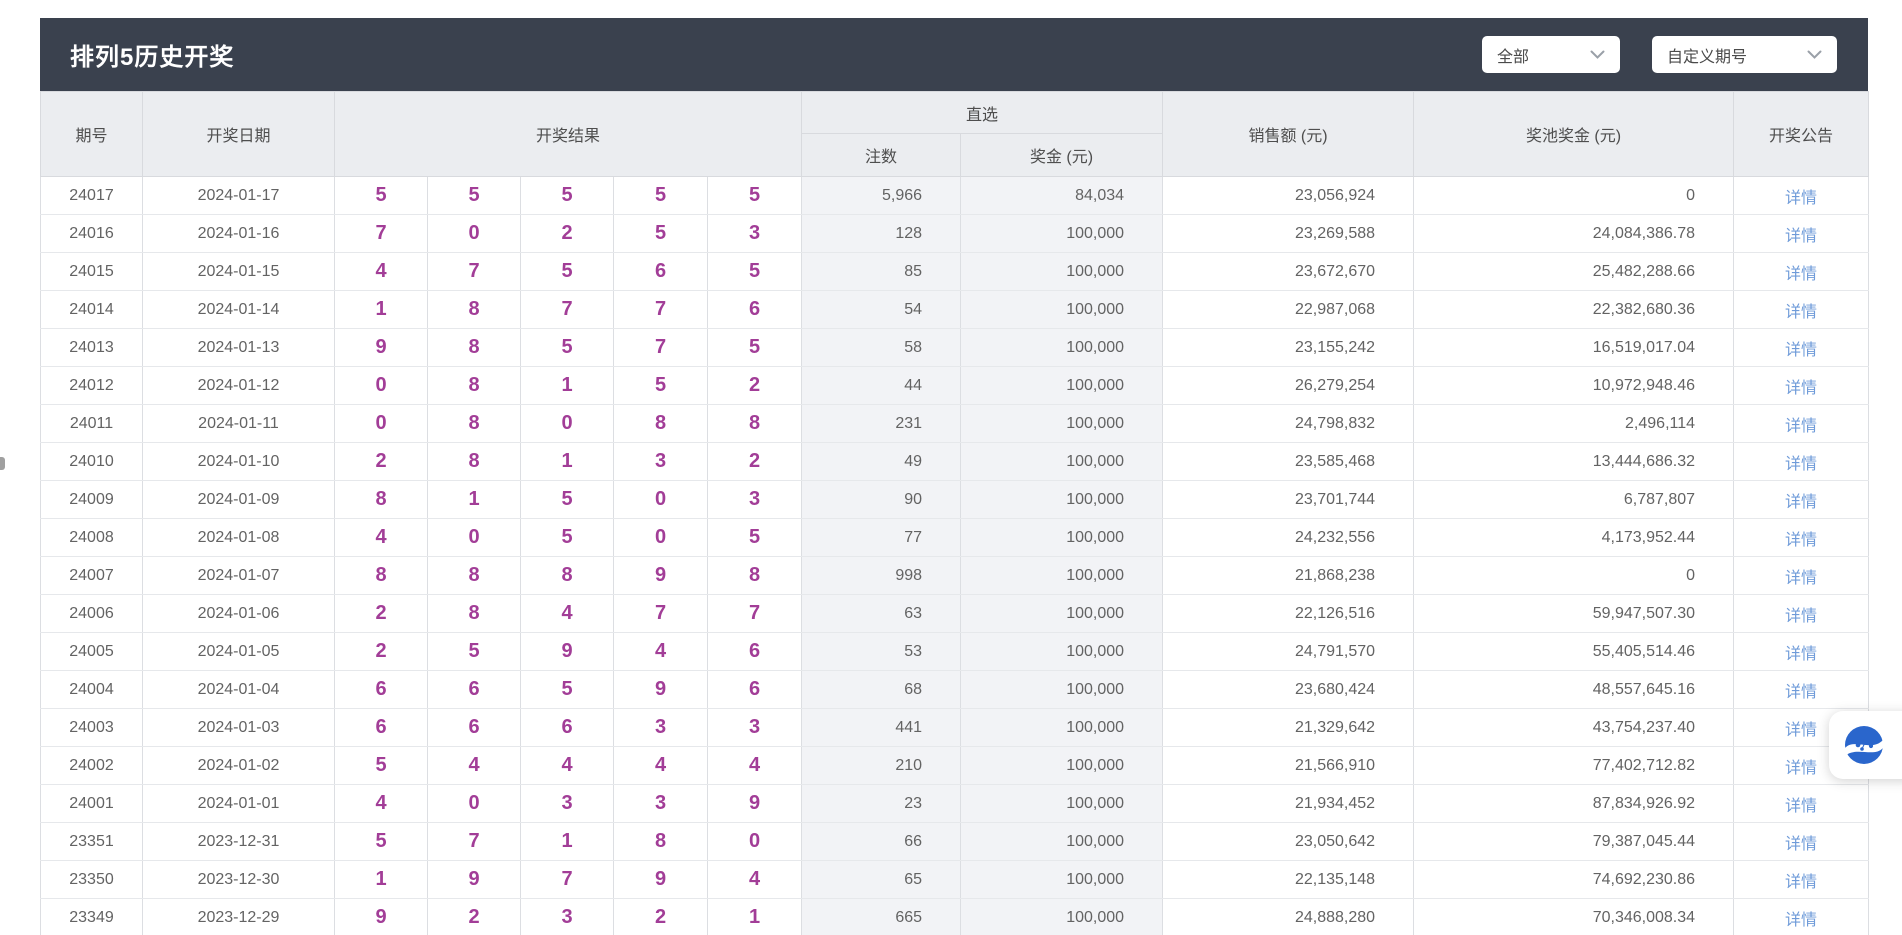 This screenshot has width=1902, height=935. What do you see at coordinates (1288, 499) in the screenshot?
I see `sales-cell: 23,701,744` at bounding box center [1288, 499].